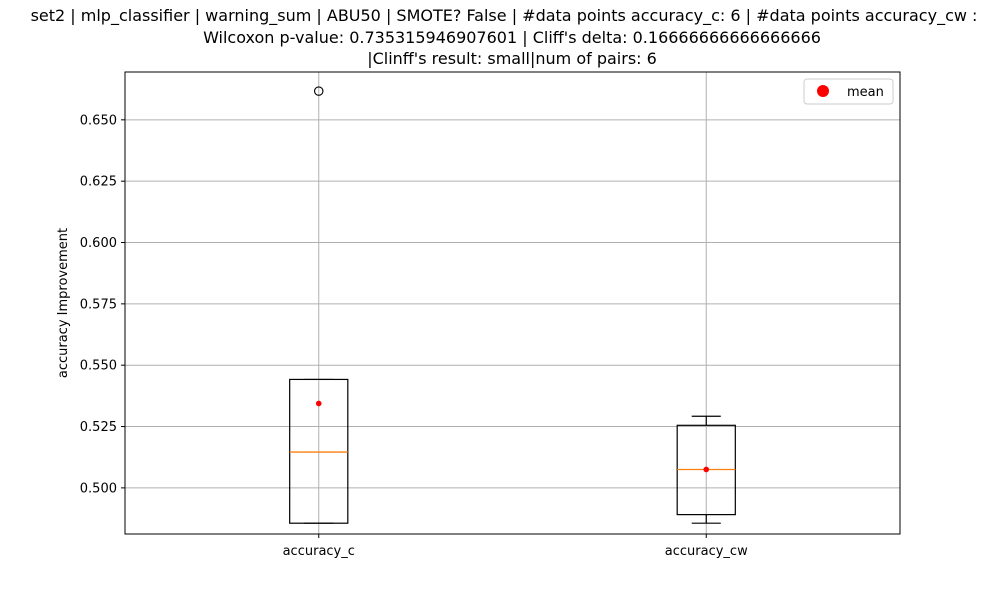 The image size is (1000, 600). I want to click on x-tick-label: accuracy_c, so click(319, 551).